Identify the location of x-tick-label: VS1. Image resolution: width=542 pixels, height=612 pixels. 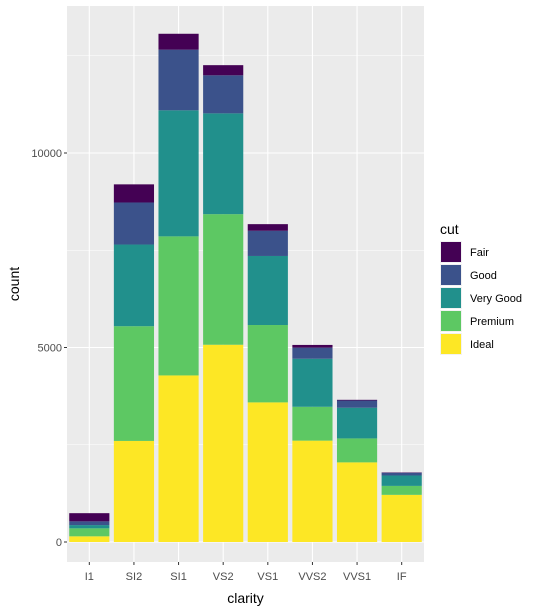
(267, 577).